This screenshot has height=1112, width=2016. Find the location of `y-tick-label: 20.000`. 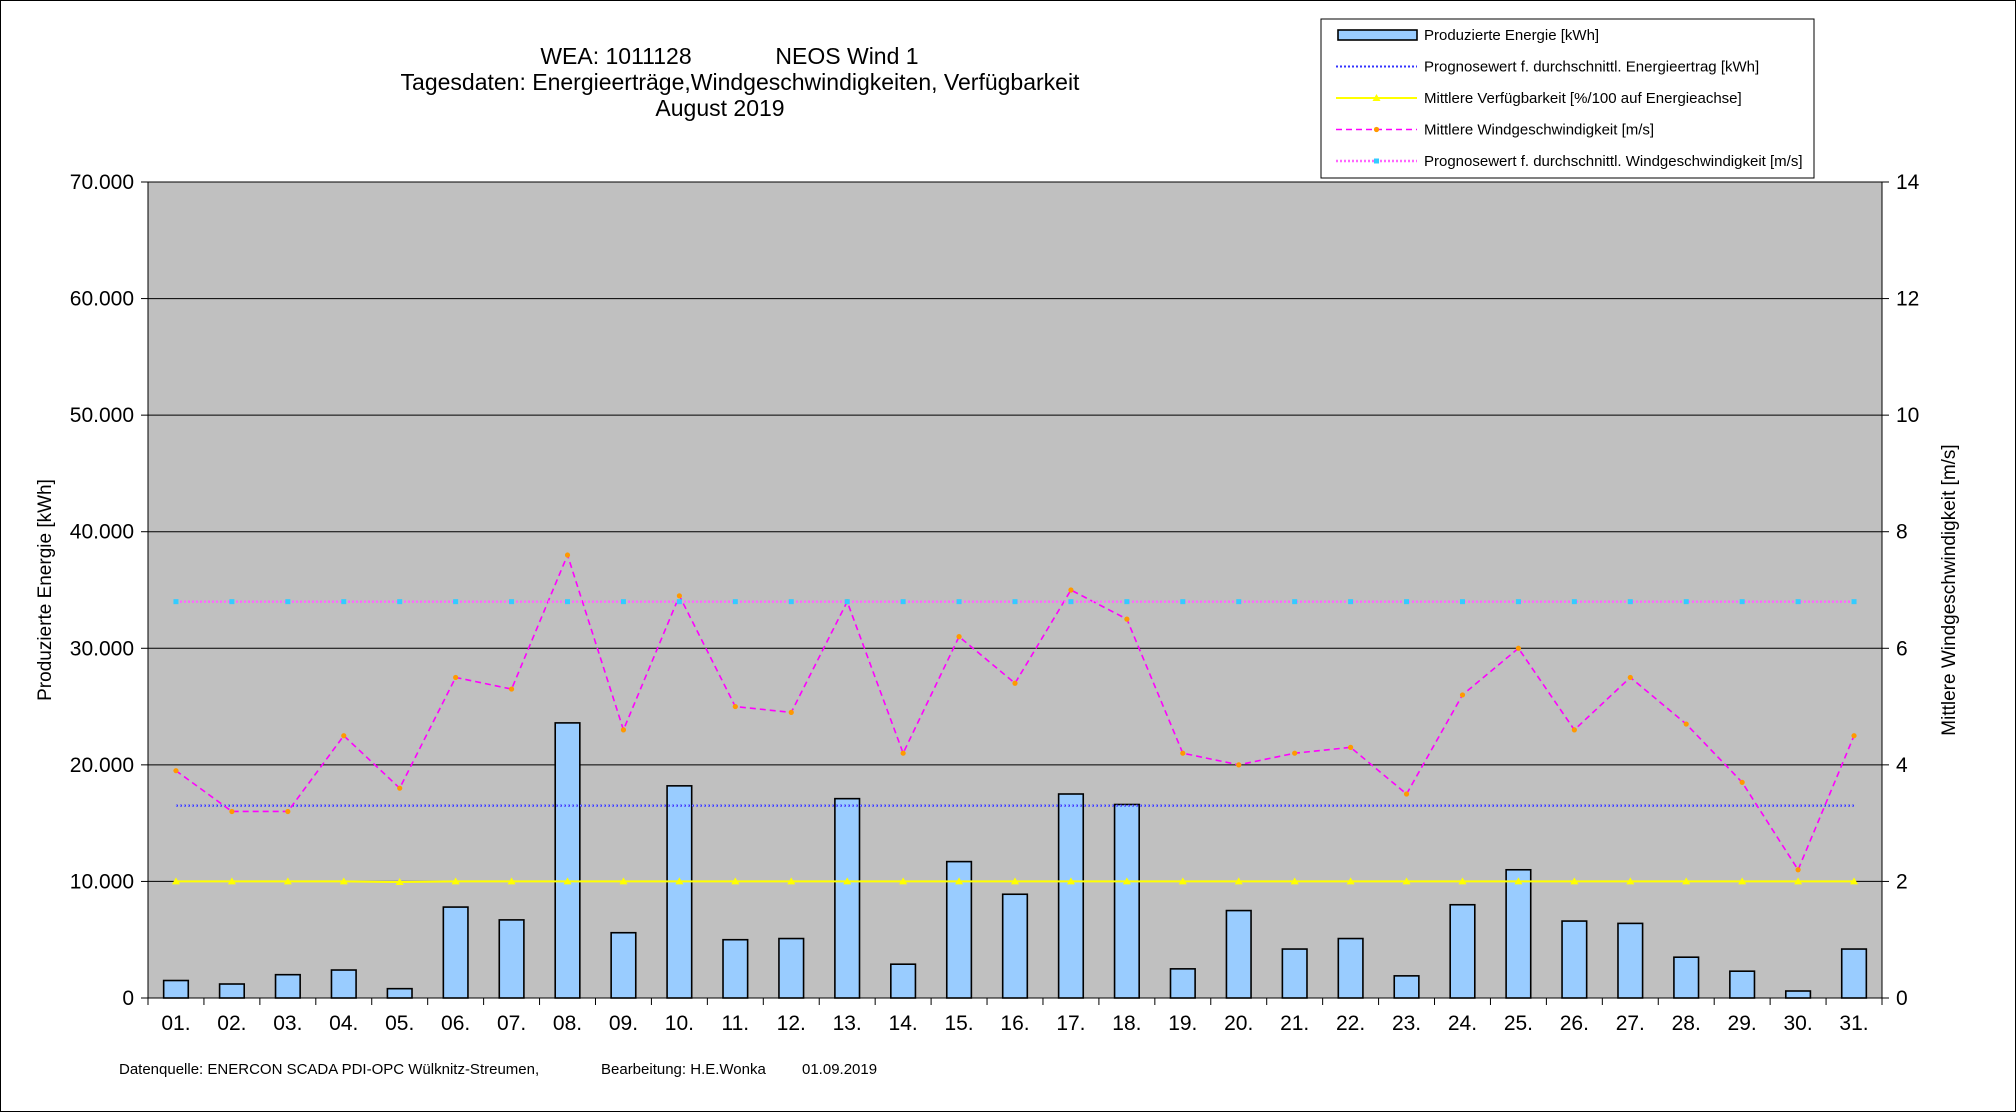

y-tick-label: 20.000 is located at coordinates (102, 765).